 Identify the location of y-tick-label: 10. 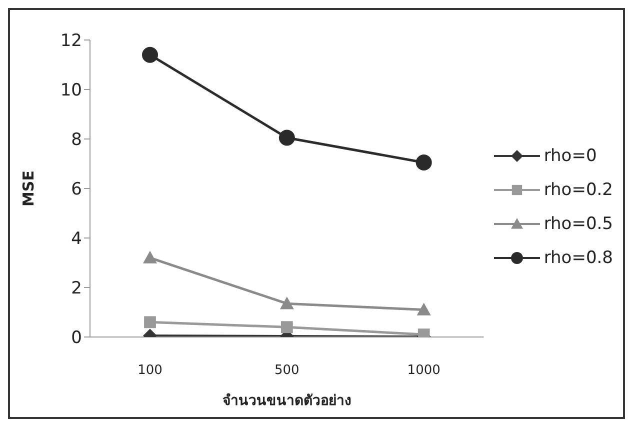
(71, 90).